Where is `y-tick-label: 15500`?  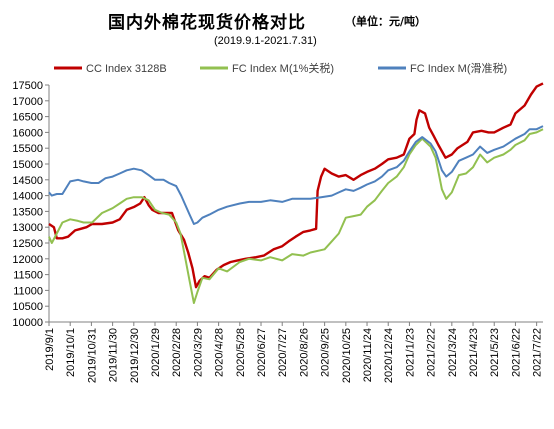
y-tick-label: 15500 is located at coordinates (27, 149).